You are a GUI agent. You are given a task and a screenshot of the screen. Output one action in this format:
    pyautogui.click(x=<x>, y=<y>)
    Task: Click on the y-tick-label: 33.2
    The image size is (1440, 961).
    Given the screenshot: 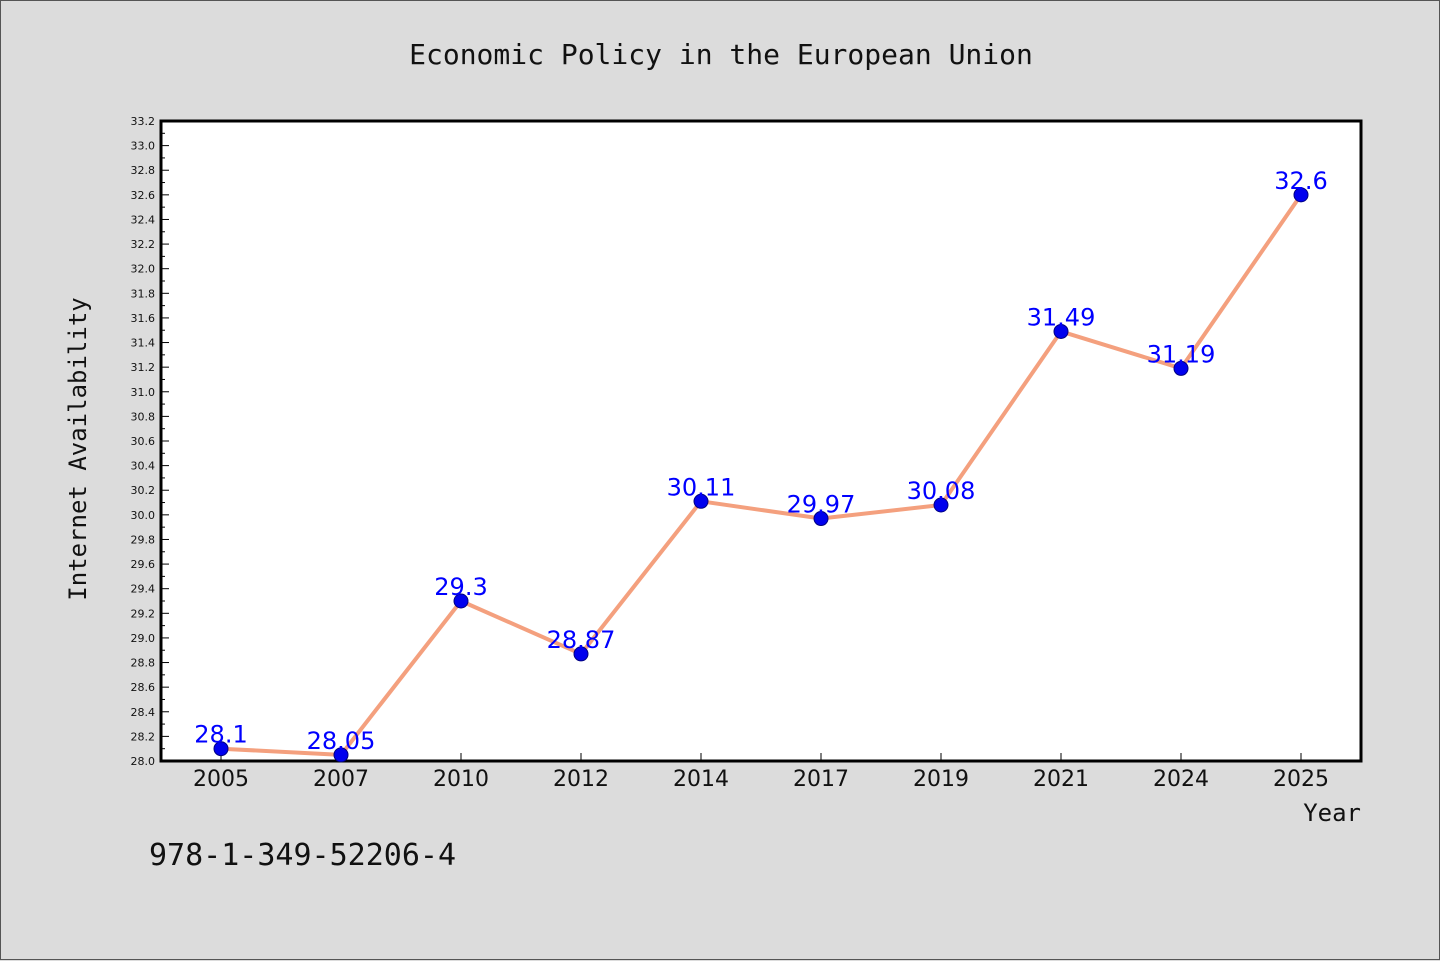 What is the action you would take?
    pyautogui.click(x=143, y=121)
    